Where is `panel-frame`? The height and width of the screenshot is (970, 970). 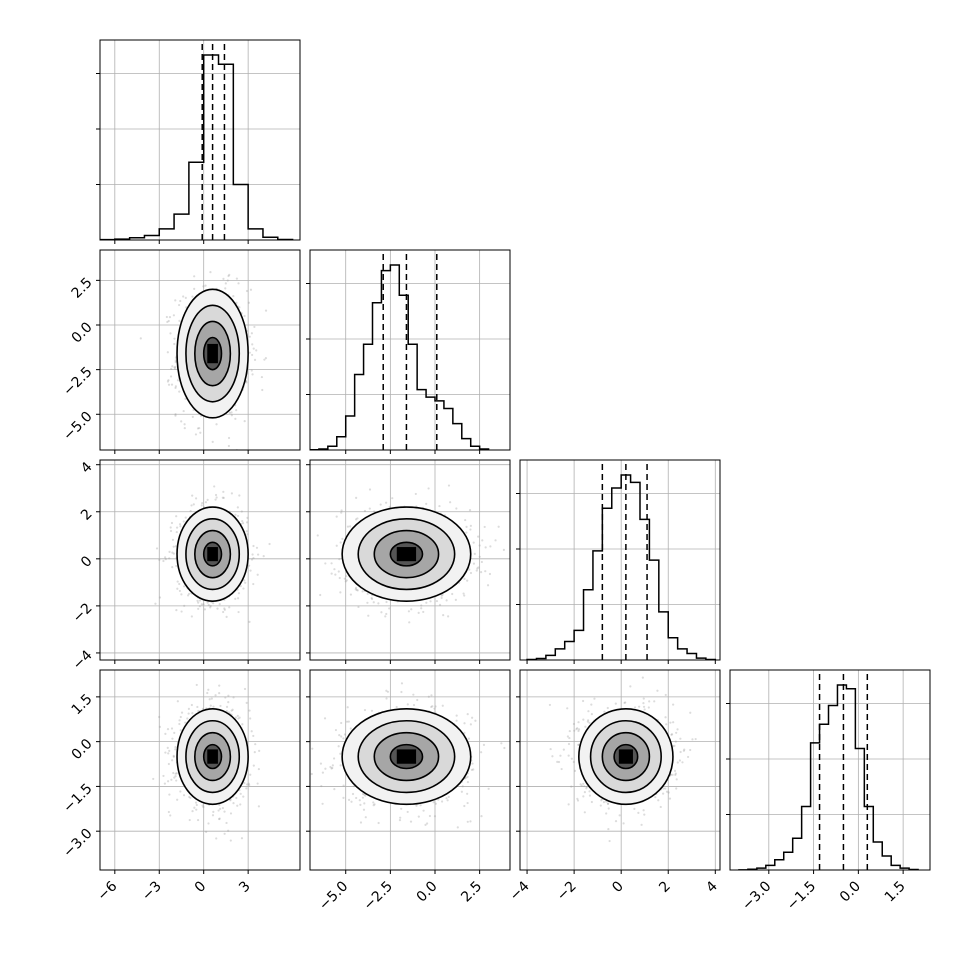 panel-frame is located at coordinates (200, 560).